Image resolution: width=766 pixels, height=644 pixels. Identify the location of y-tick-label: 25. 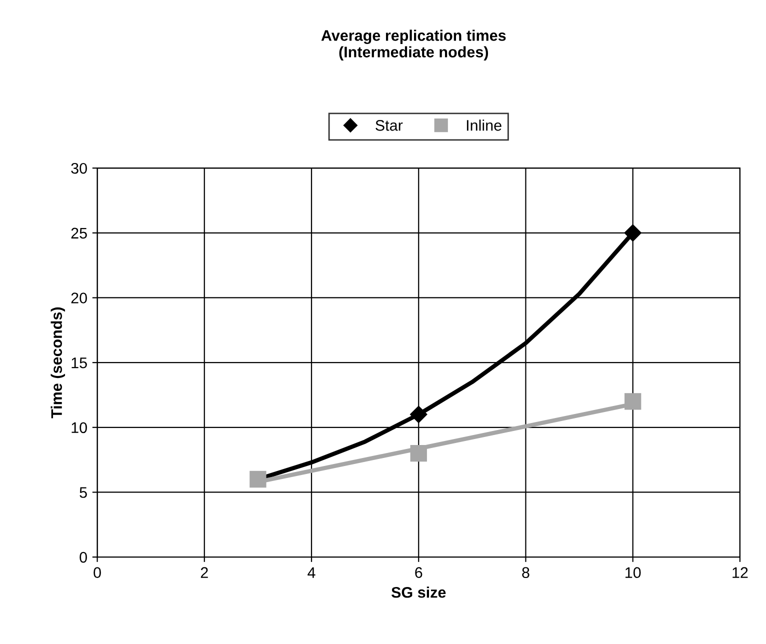
(79, 233).